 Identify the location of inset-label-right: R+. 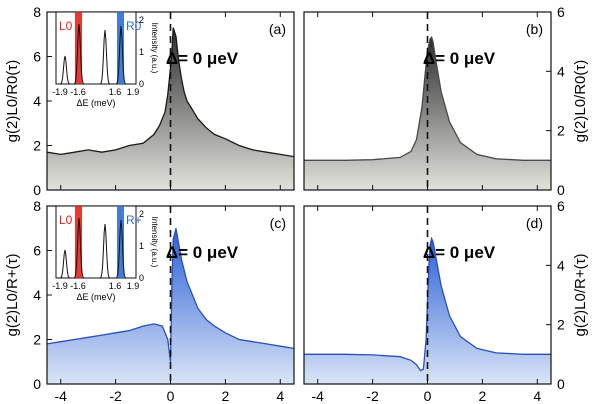
(134, 220).